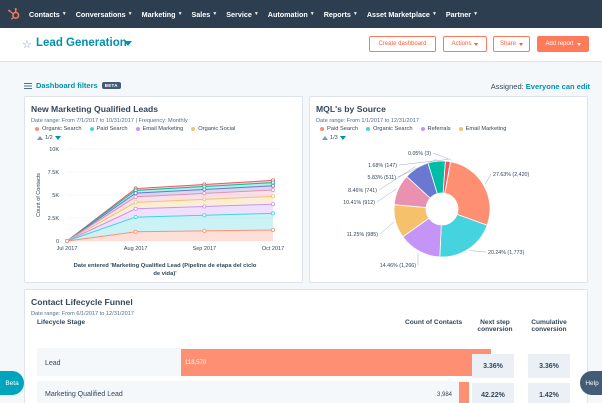 The height and width of the screenshot is (403, 602). Describe the element at coordinates (549, 366) in the screenshot. I see `cumulative-conversion: 3.36%` at that location.